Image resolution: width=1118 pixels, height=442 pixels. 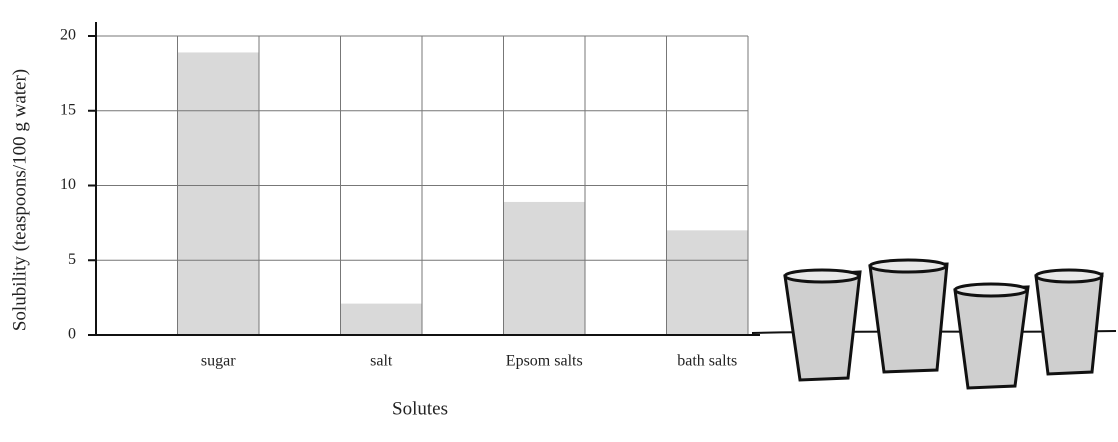 What do you see at coordinates (68, 109) in the screenshot?
I see `y-tick-label: 15` at bounding box center [68, 109].